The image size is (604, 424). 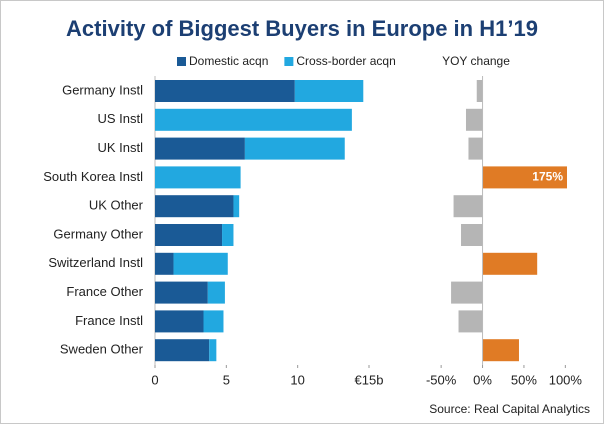 What do you see at coordinates (120, 118) in the screenshot?
I see `category-label: US Instl` at bounding box center [120, 118].